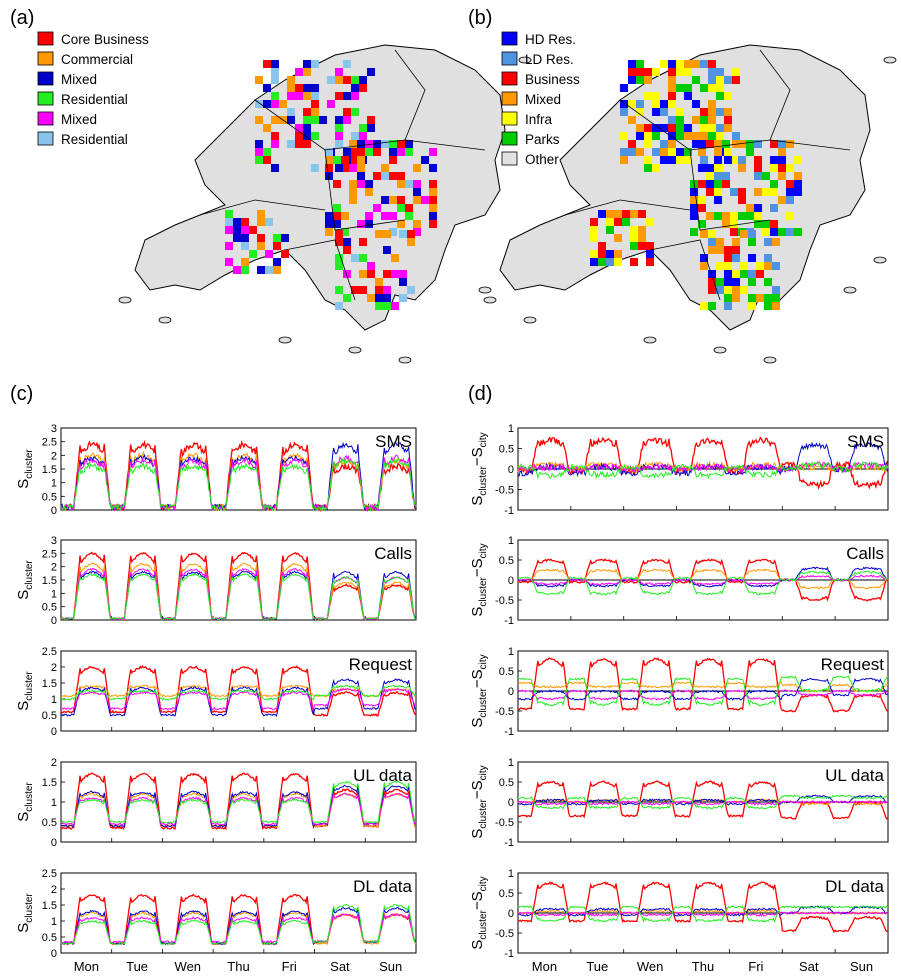 This screenshot has height=977, width=901. I want to click on y-tick-label: -1, so click(509, 621).